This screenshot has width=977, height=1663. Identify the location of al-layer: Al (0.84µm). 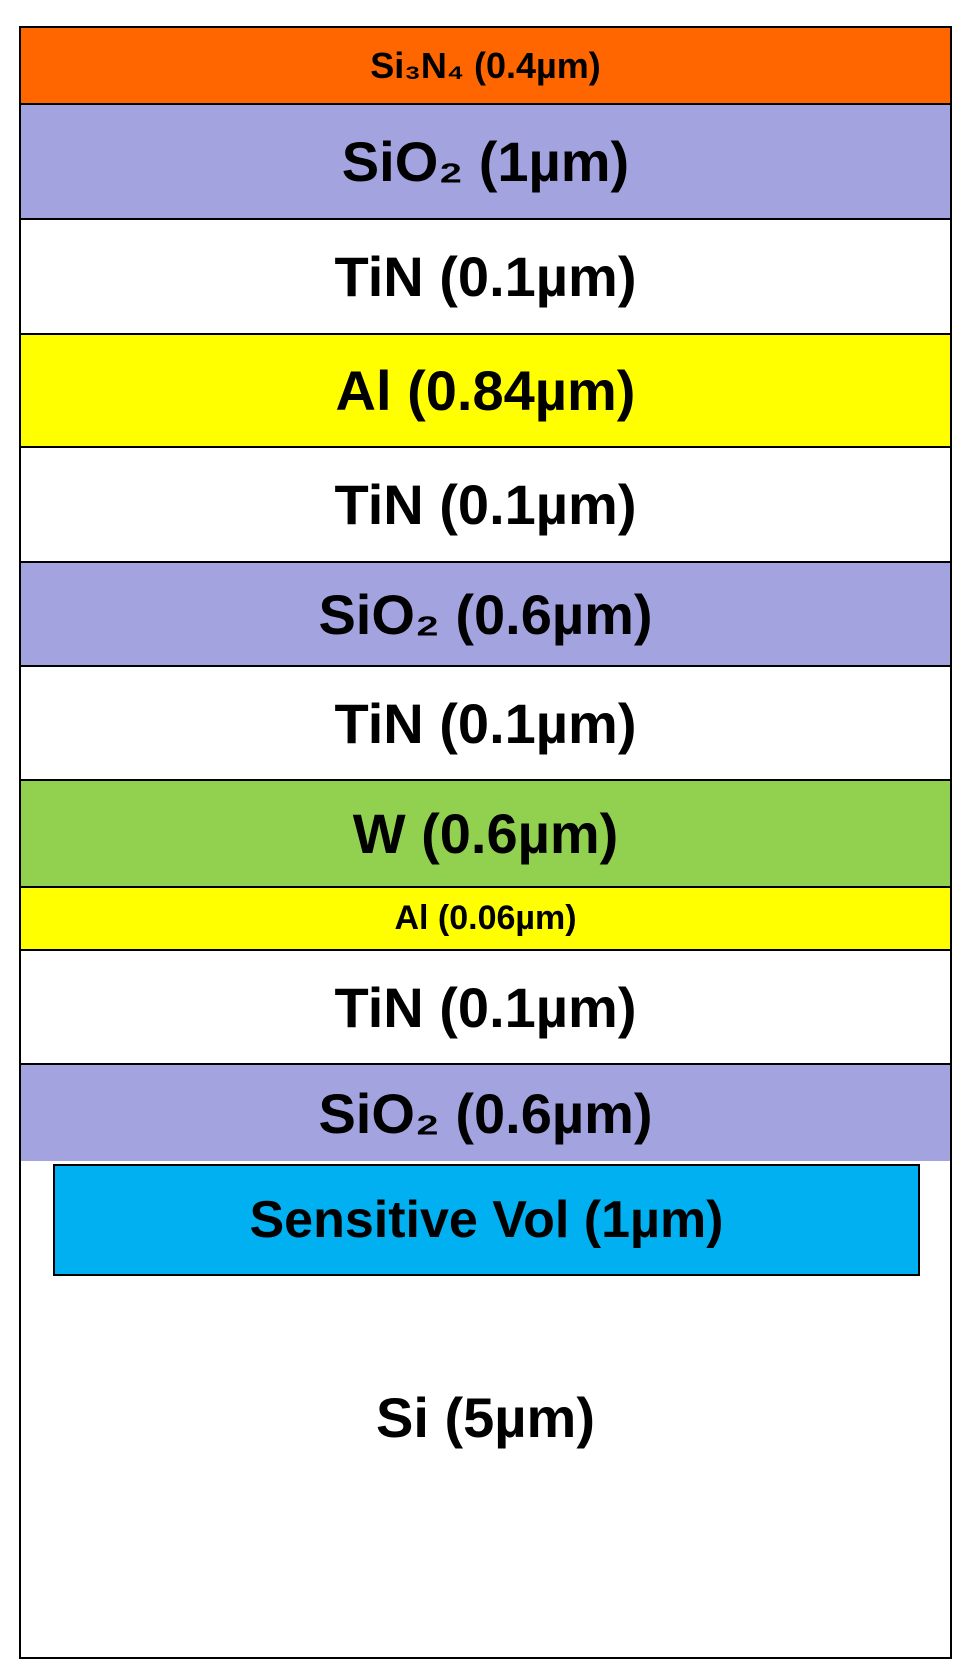
(485, 390).